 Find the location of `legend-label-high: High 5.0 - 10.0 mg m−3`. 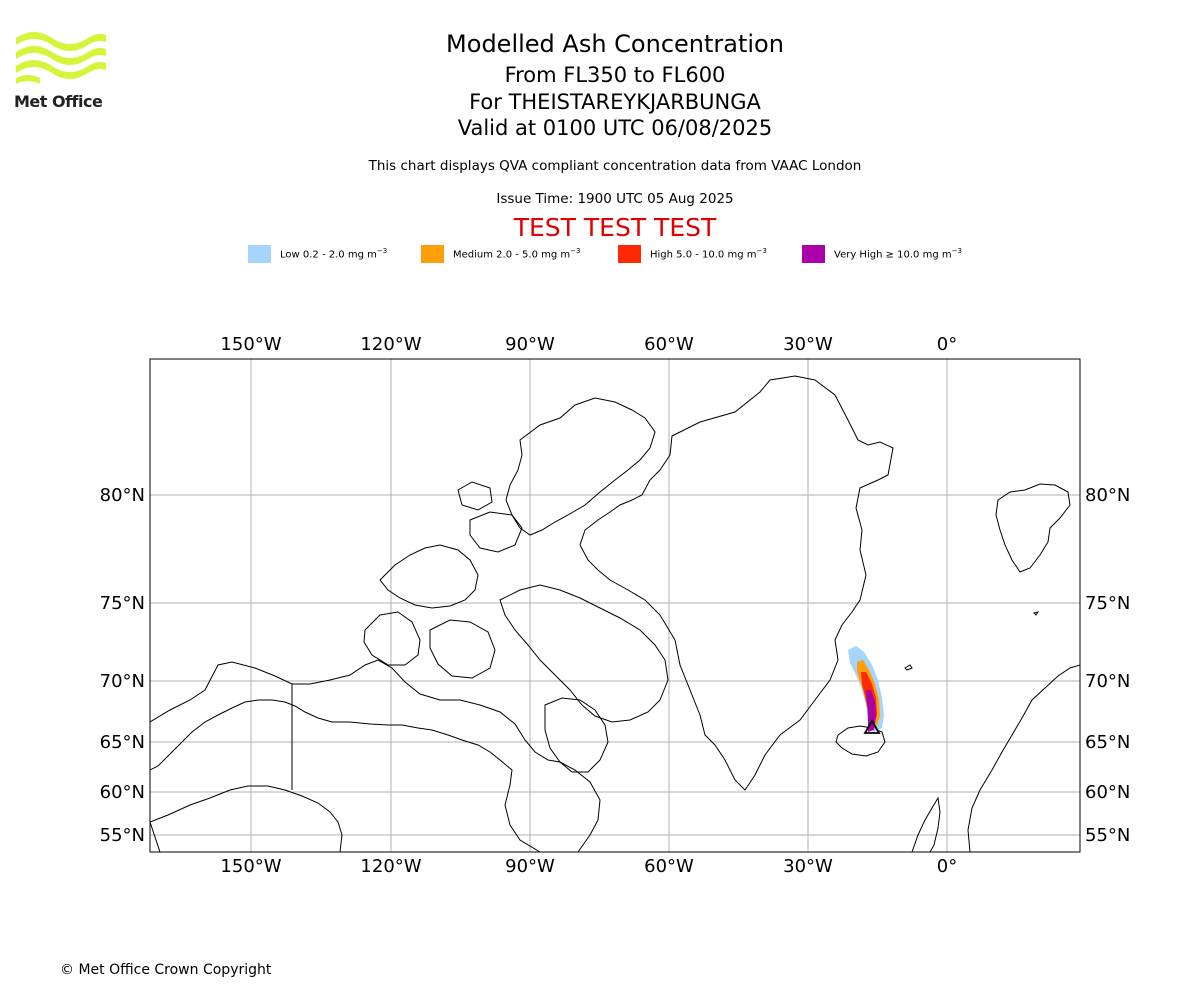

legend-label-high: High 5.0 - 10.0 mg m−3 is located at coordinates (708, 254).